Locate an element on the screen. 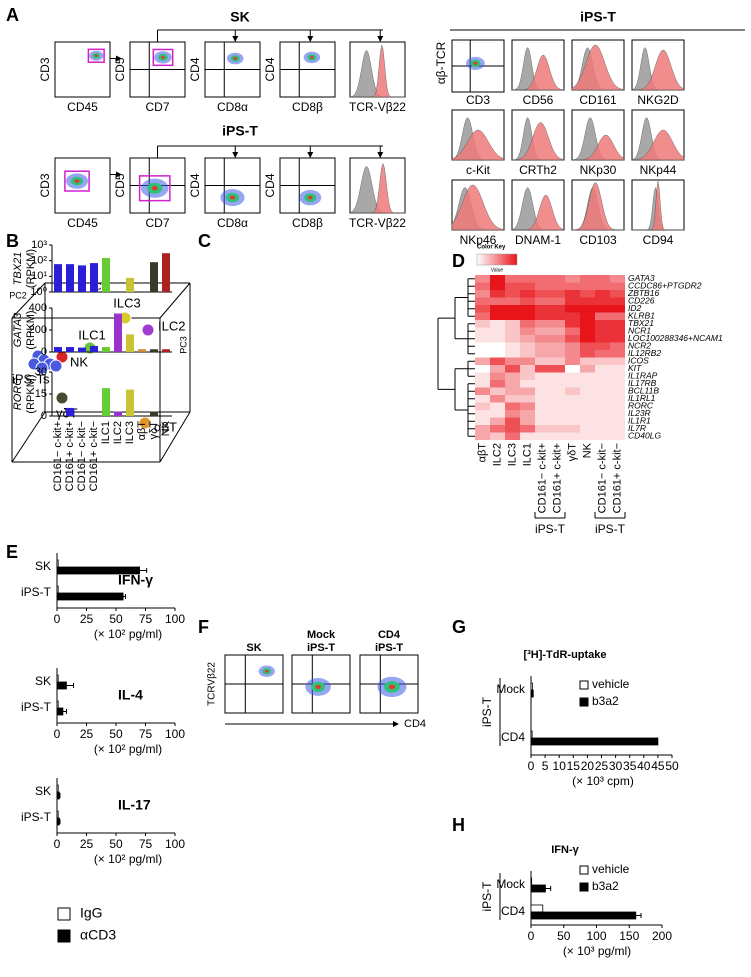  x-tick-label: 75 is located at coordinates (146, 619).